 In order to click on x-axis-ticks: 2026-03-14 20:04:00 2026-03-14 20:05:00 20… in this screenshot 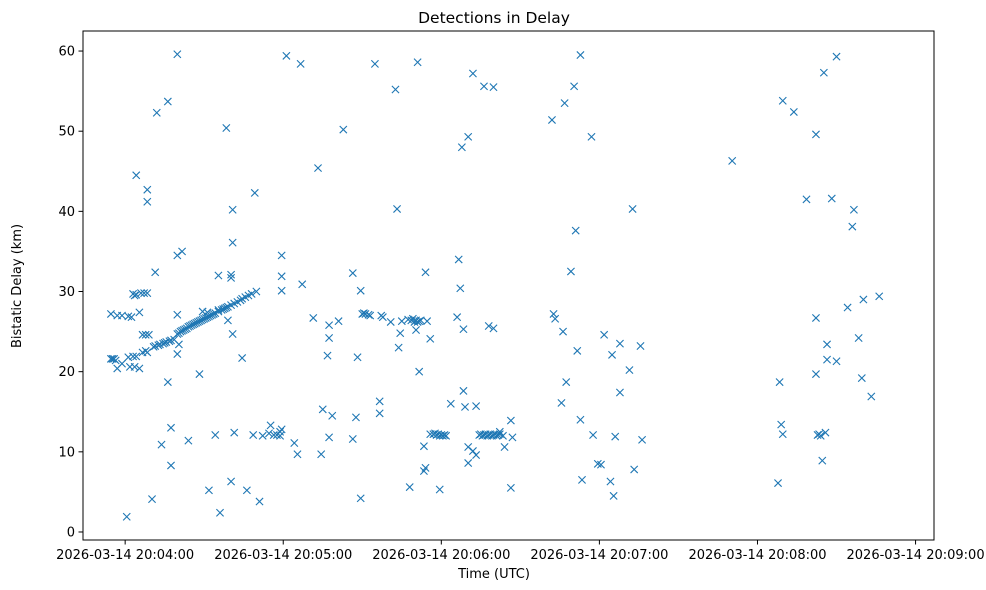, I will do `click(520, 551)`.